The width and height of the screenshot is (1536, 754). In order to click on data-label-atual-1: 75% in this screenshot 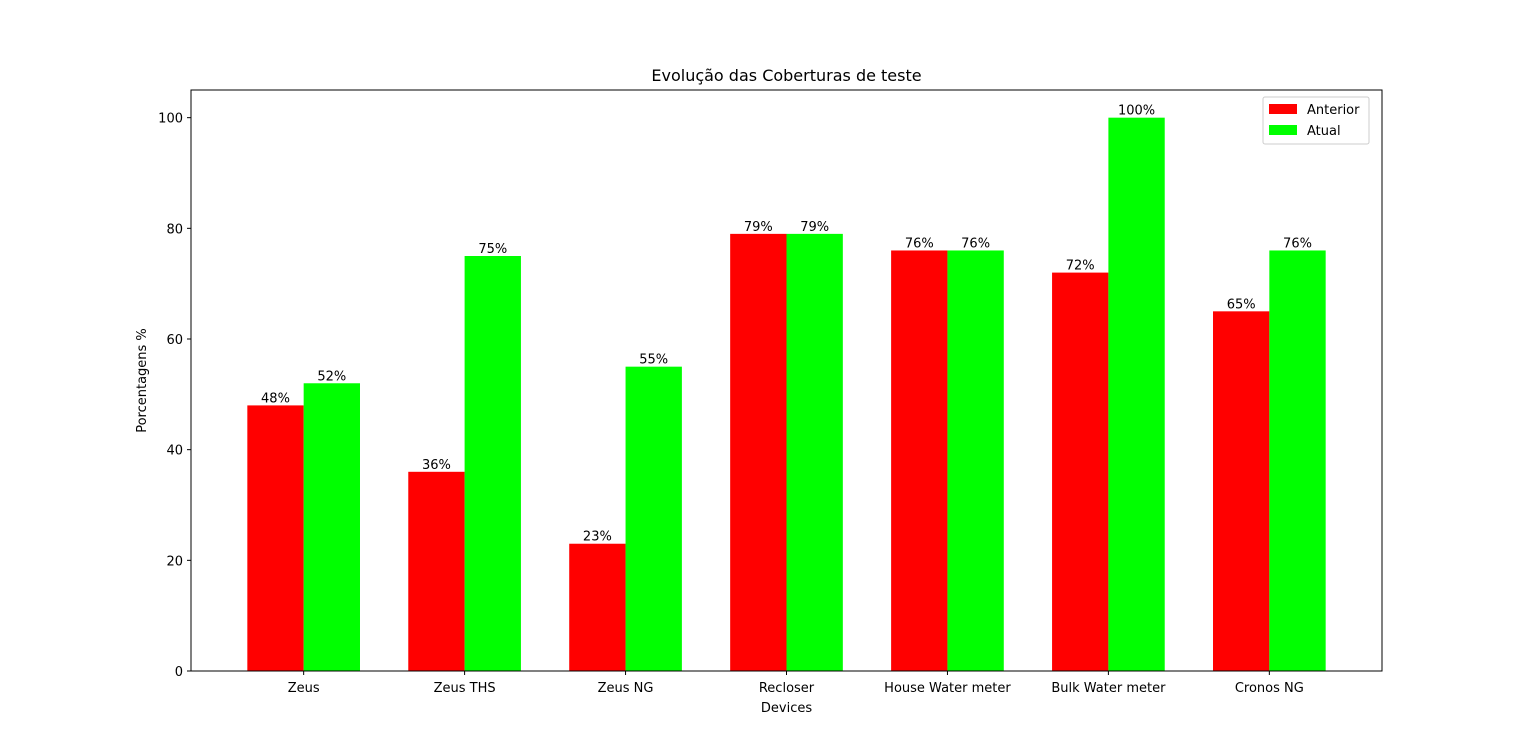, I will do `click(492, 249)`.